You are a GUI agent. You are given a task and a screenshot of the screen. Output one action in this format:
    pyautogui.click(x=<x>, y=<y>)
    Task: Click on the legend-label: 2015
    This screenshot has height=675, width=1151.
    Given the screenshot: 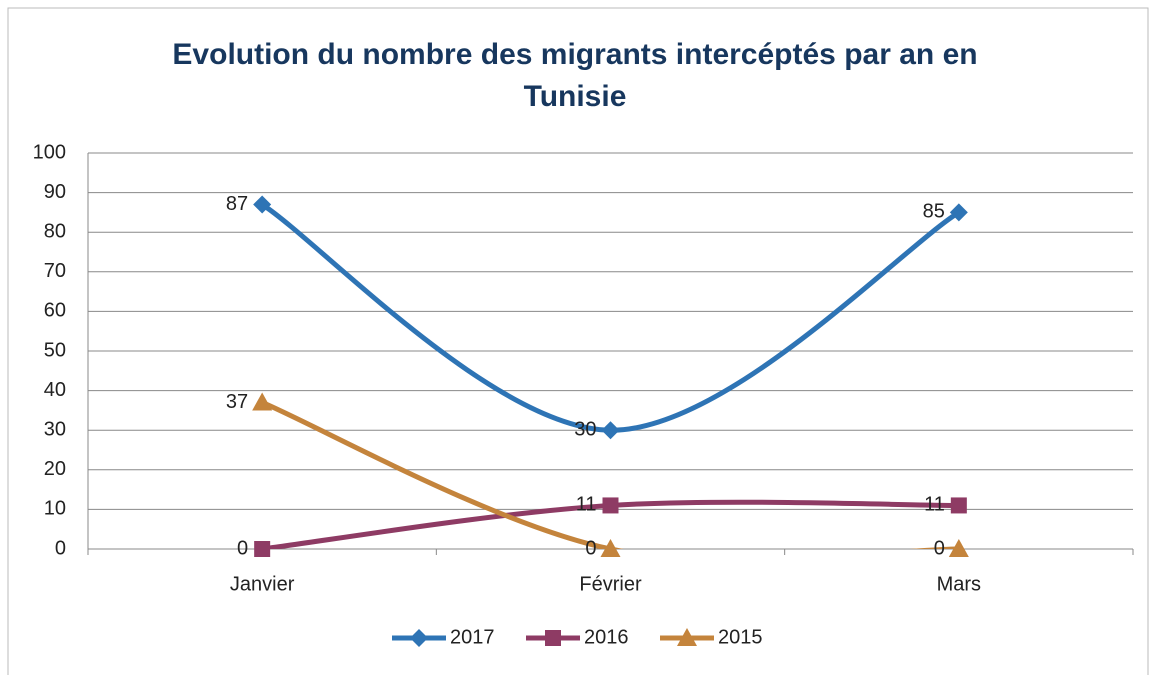 What is the action you would take?
    pyautogui.click(x=740, y=637)
    